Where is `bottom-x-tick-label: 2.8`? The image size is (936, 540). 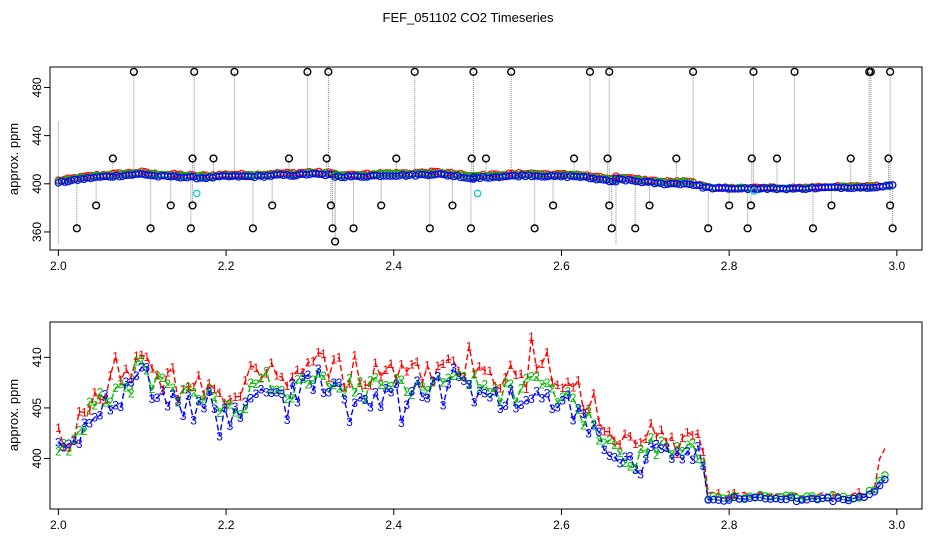
bottom-x-tick-label: 2.8 is located at coordinates (729, 525).